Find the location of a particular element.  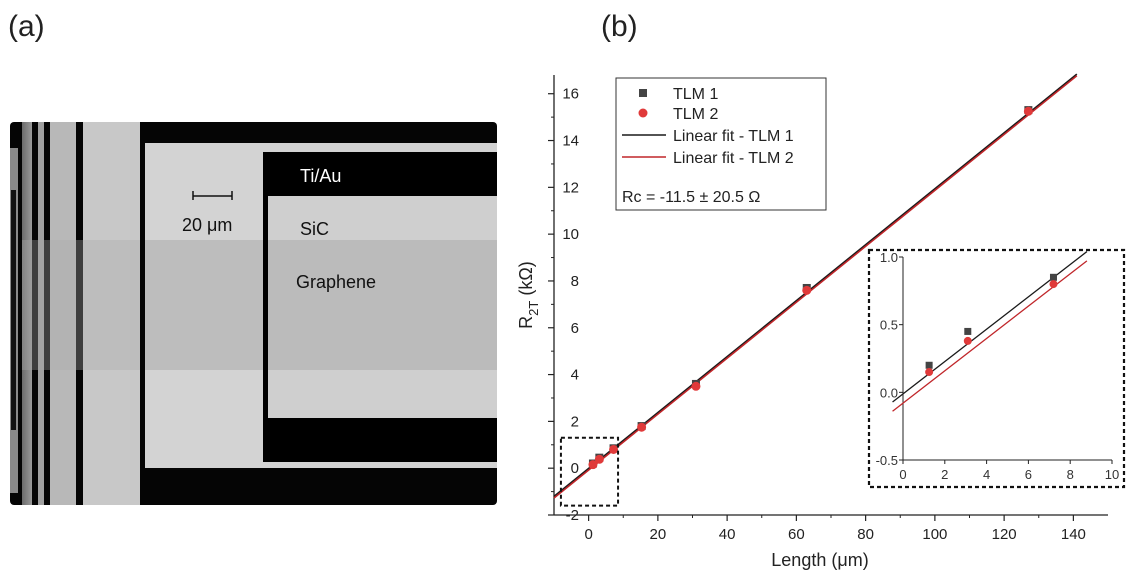

inset-border is located at coordinates (996, 368).